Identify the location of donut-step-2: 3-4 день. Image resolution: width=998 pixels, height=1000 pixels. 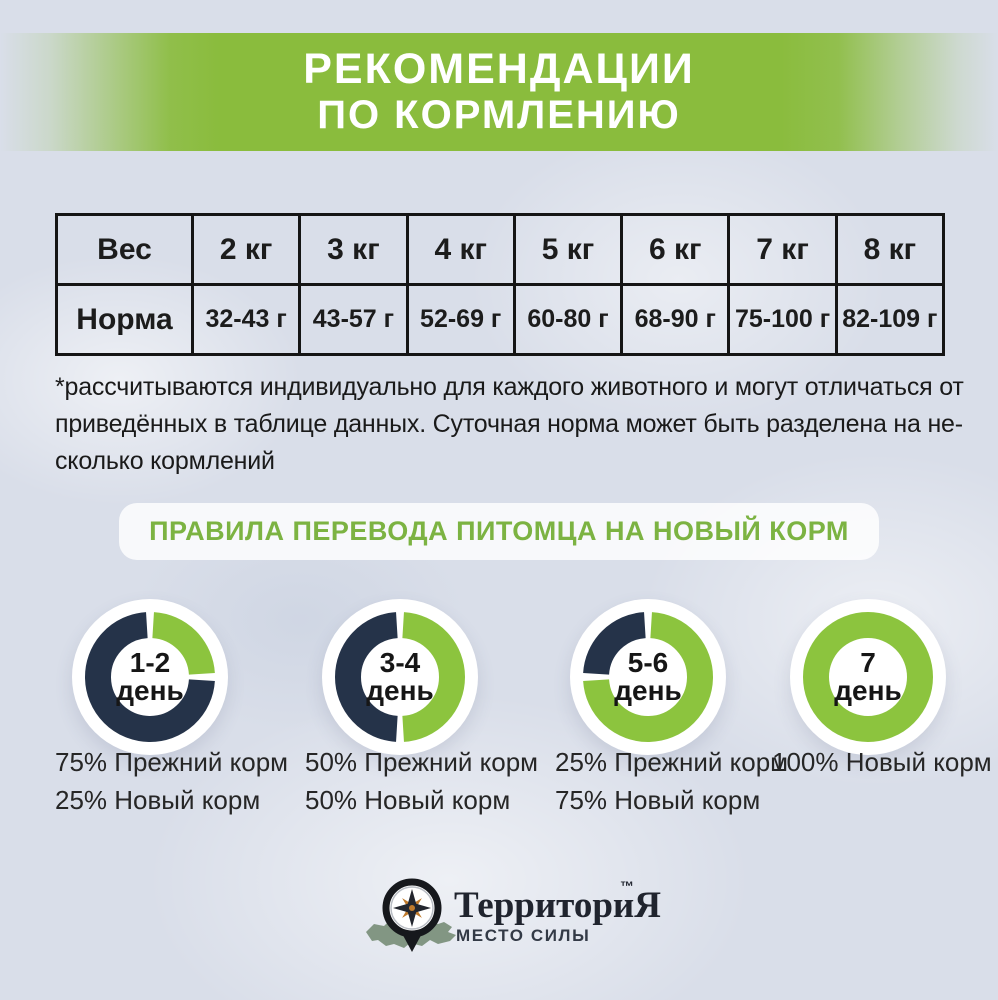
(400, 677).